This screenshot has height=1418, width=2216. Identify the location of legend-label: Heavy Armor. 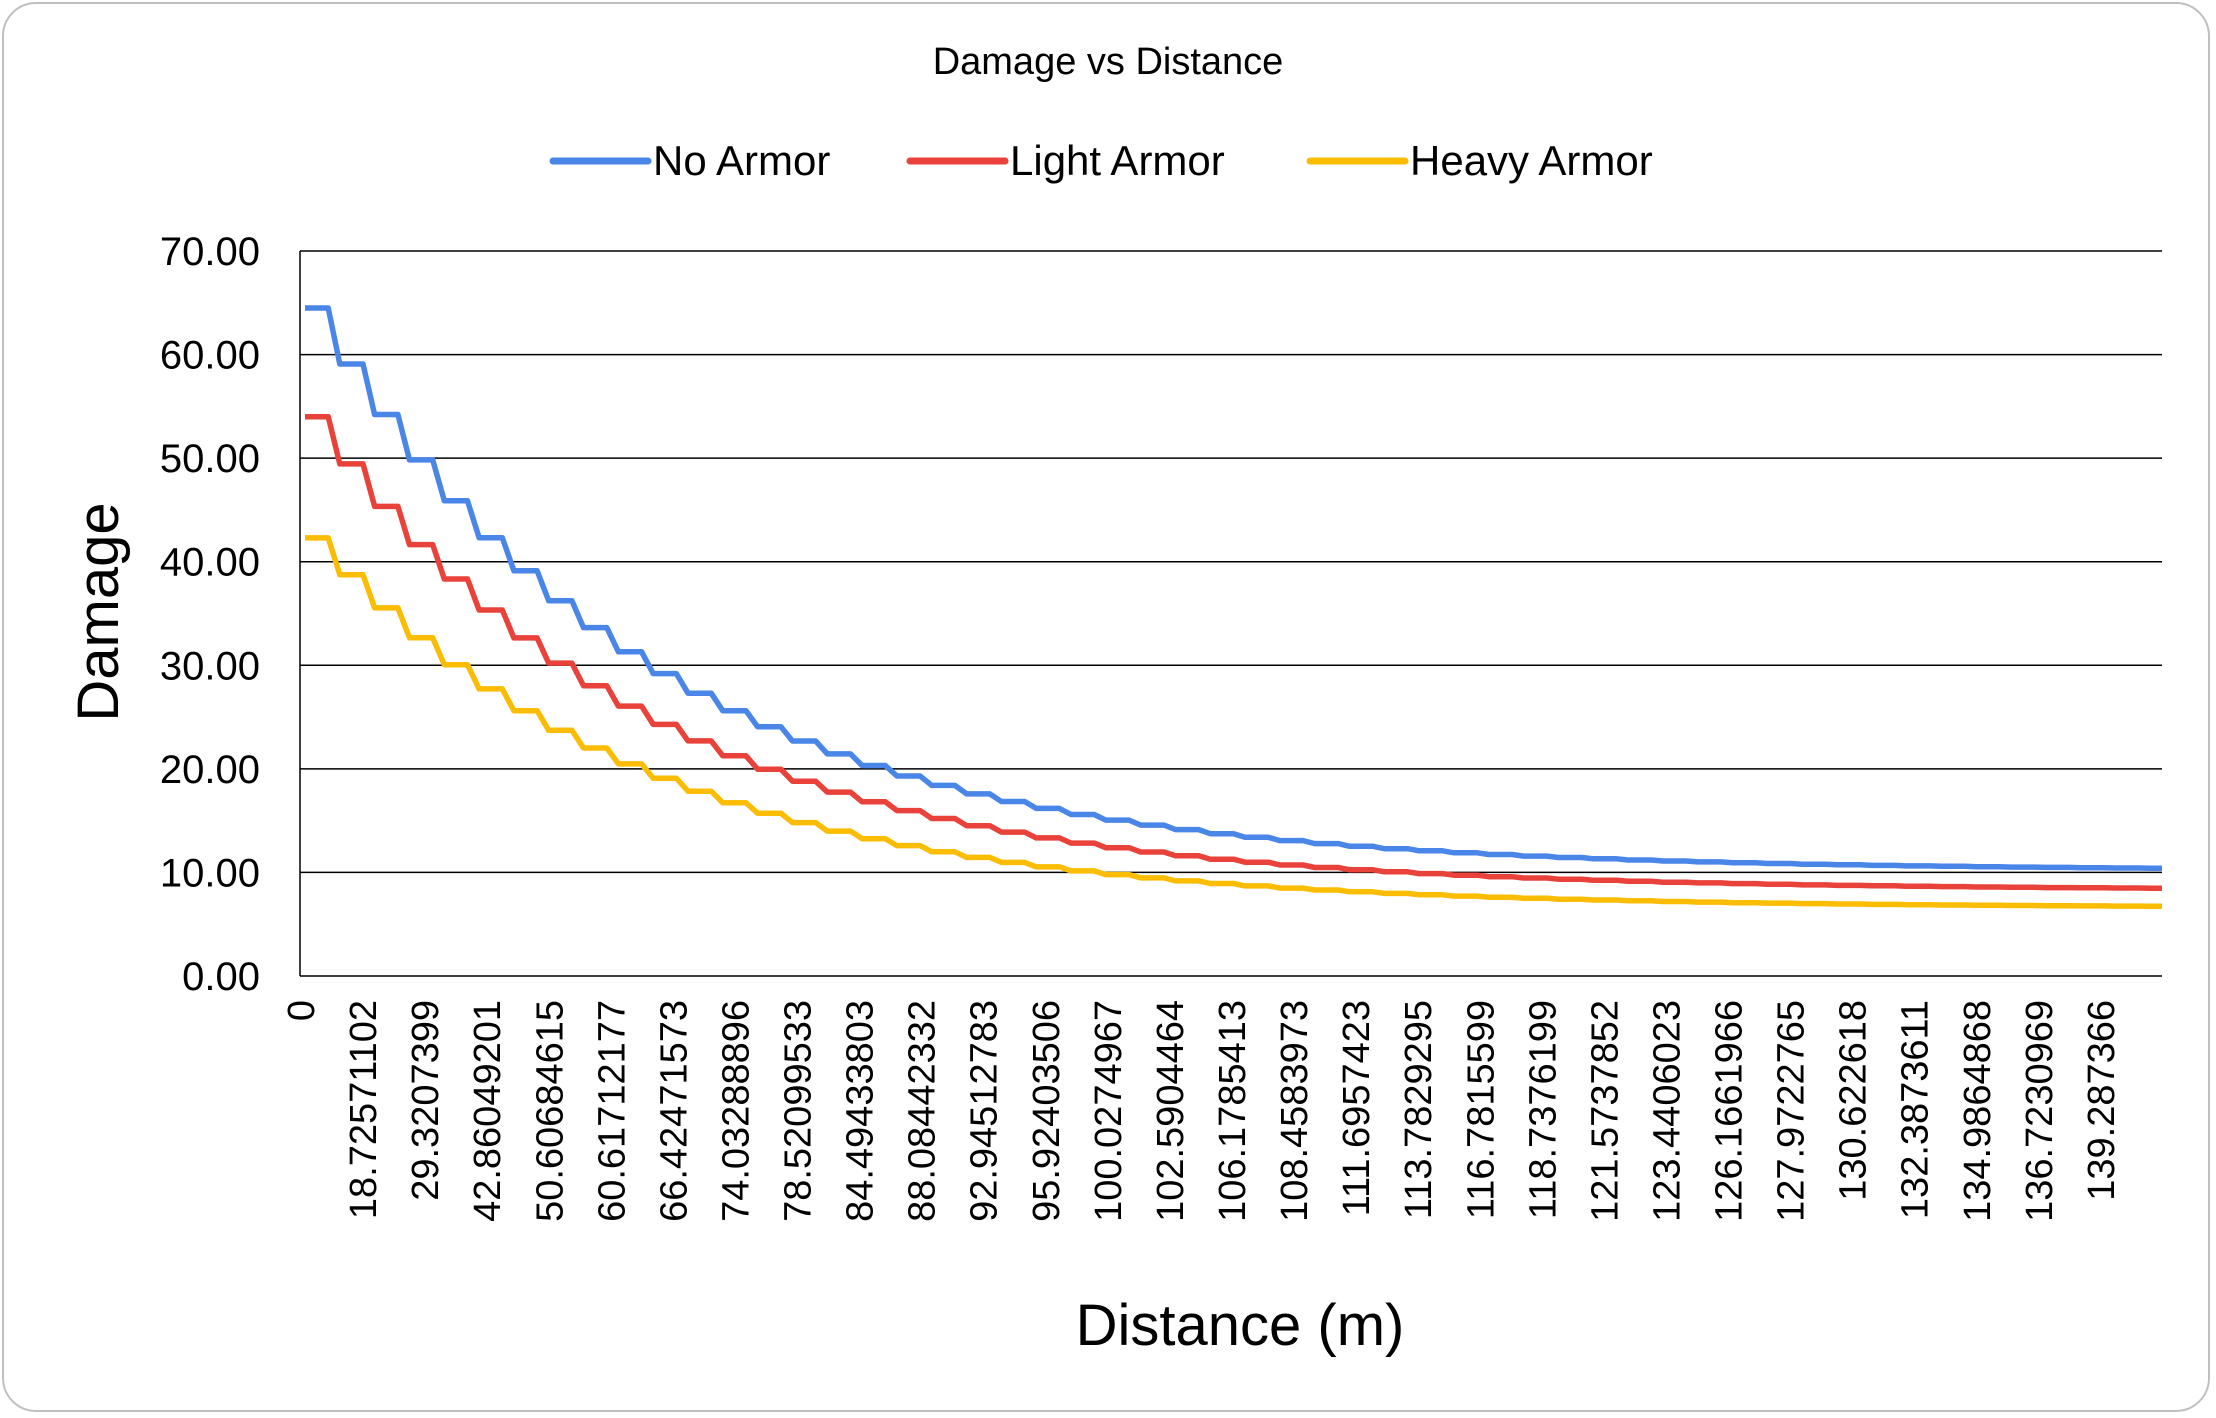
(1531, 160).